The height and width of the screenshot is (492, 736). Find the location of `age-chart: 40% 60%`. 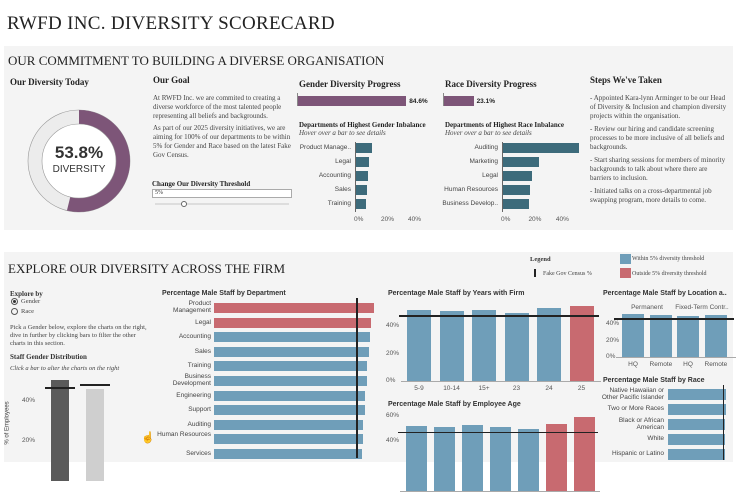

age-chart: 40% 60% is located at coordinates (490, 451).